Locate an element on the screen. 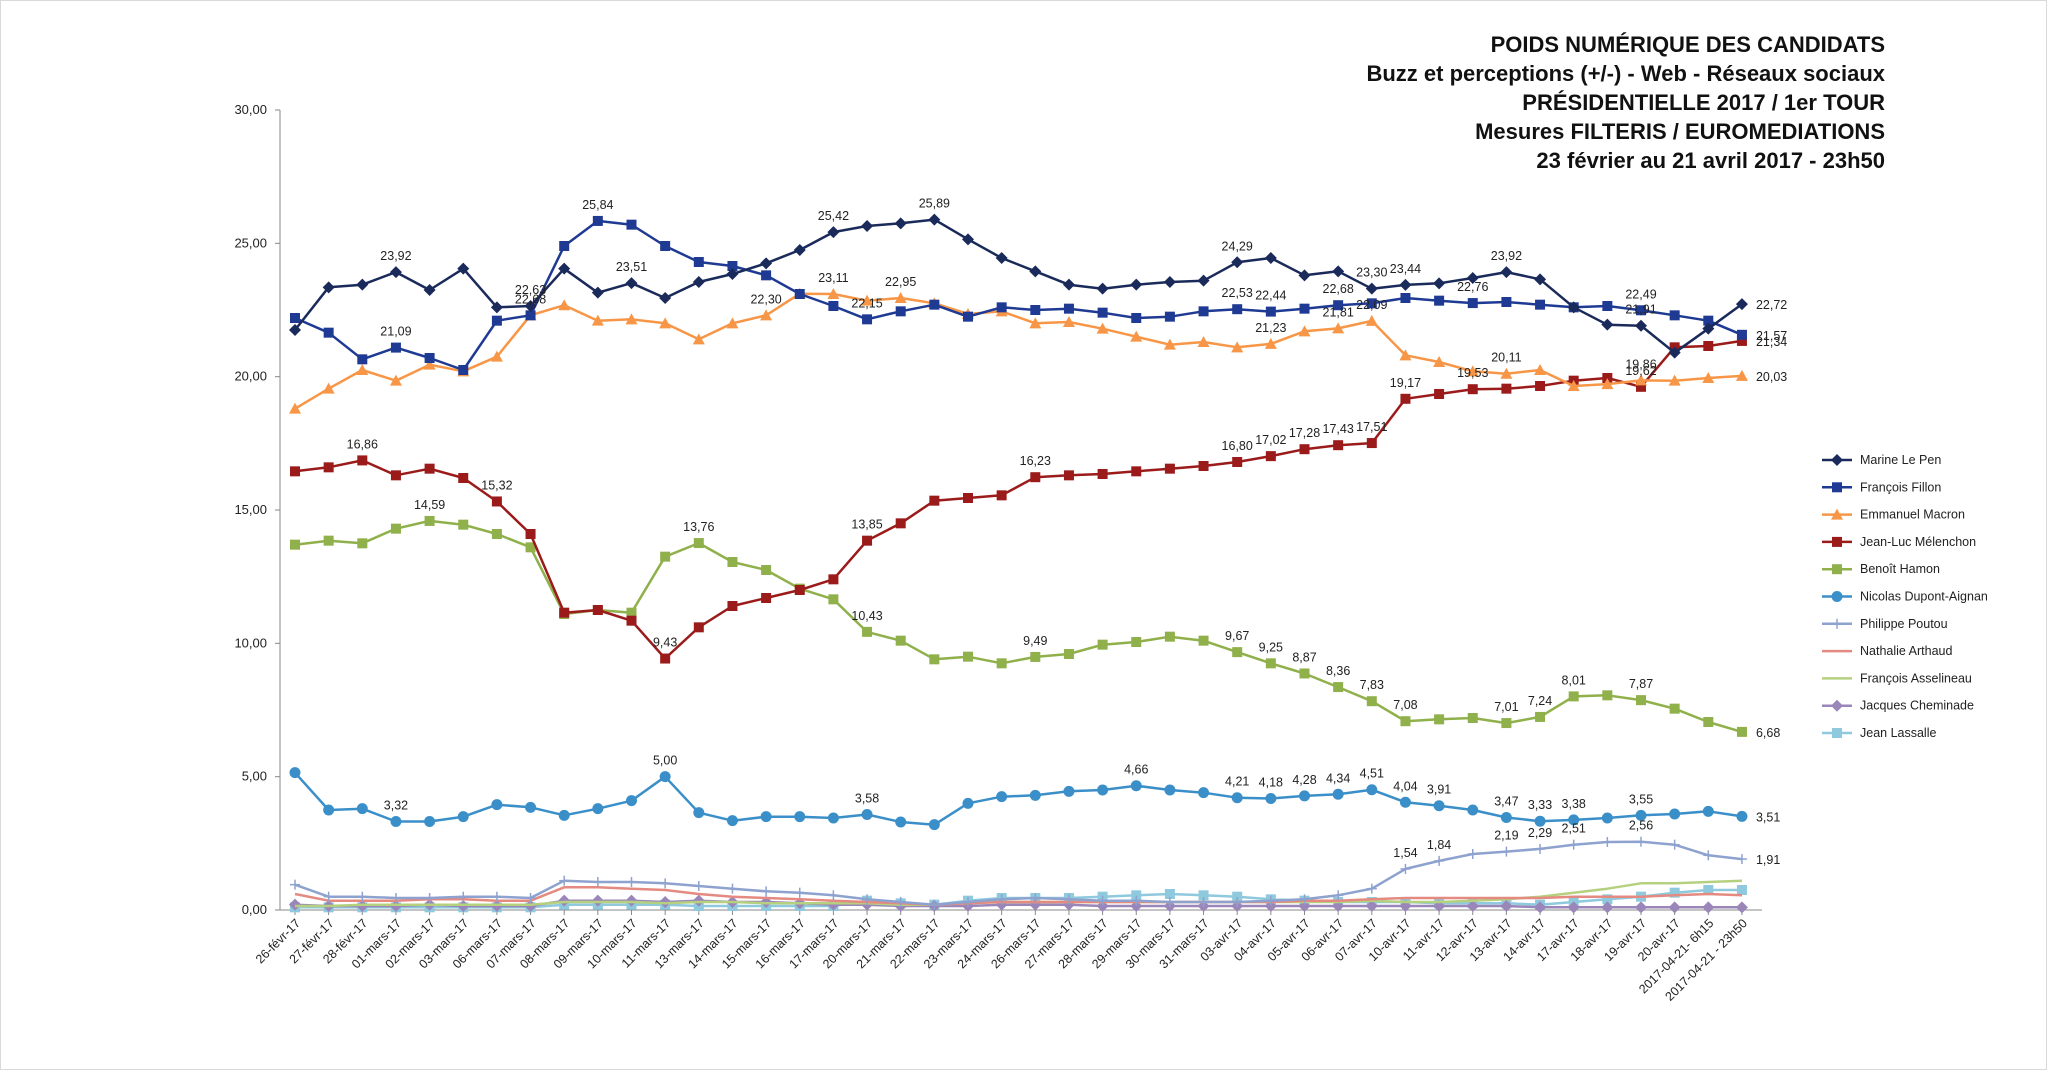  series-nathalie-arthaud is located at coordinates (1018, 896).